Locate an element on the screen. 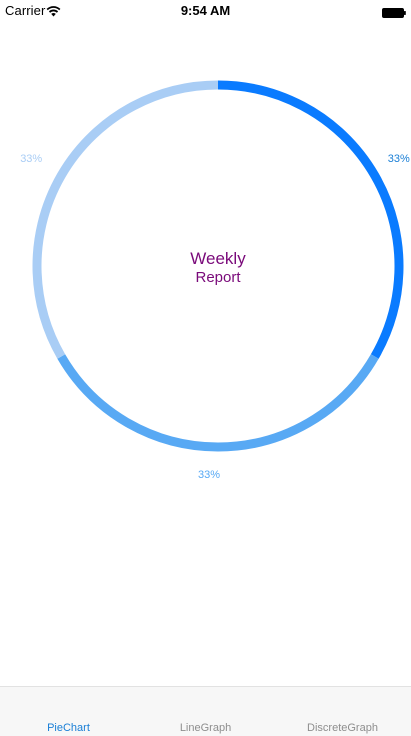 Image resolution: width=411 pixels, height=736 pixels. tab-discretegraph: DiscreteGraph is located at coordinates (342, 728).